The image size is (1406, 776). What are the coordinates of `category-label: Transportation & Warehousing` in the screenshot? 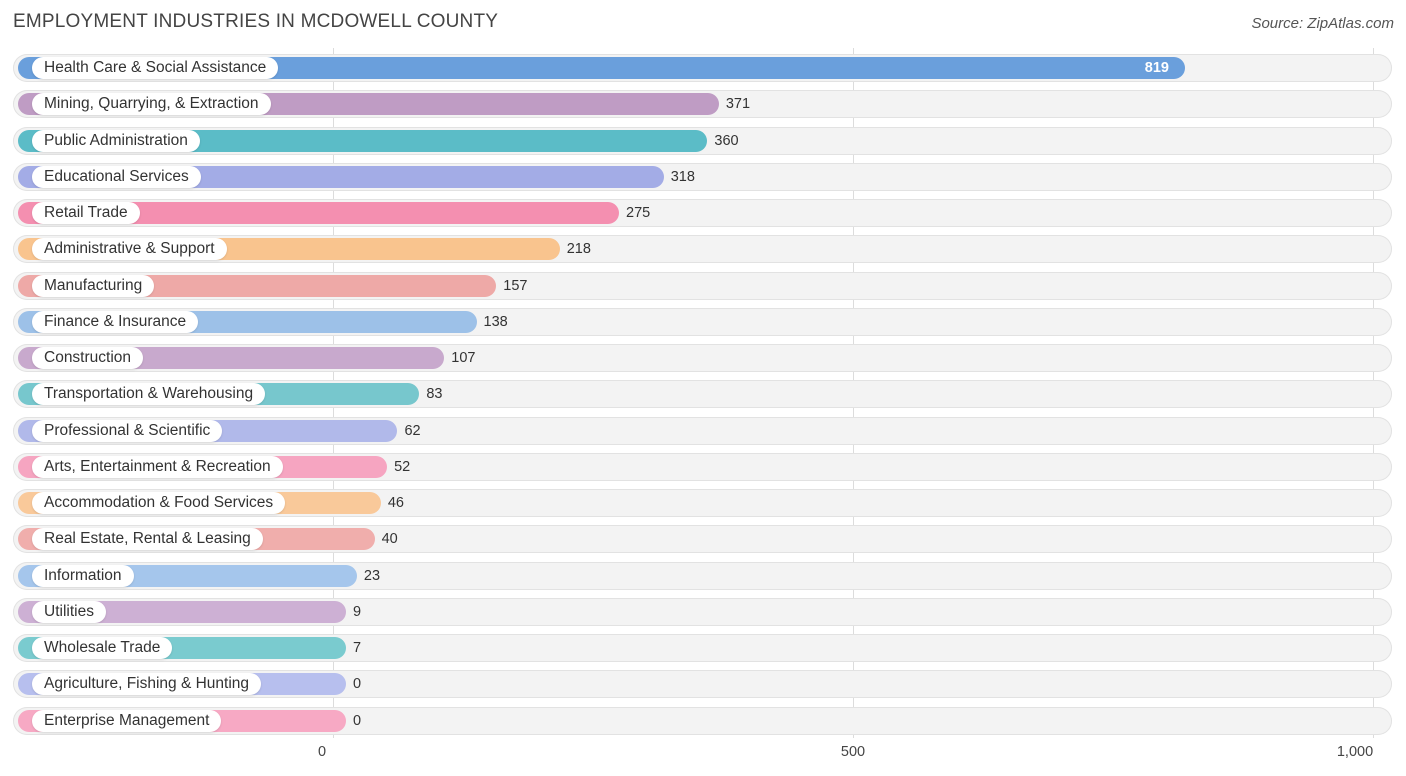 It's located at (149, 394).